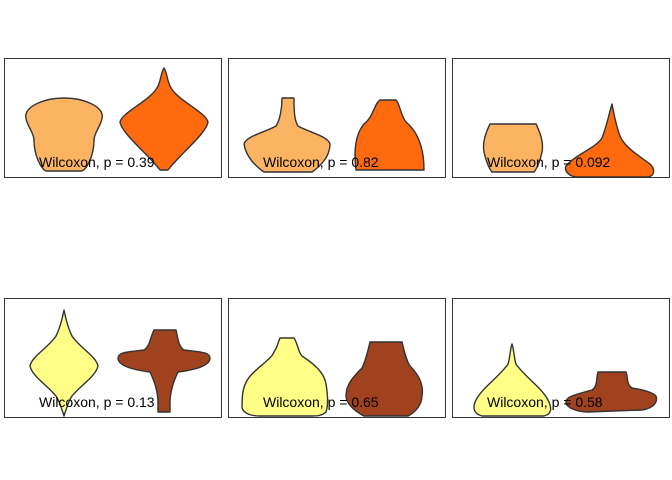  What do you see at coordinates (321, 162) in the screenshot?
I see `wilcoxon-annotation: Wilcoxon, p = 0.82` at bounding box center [321, 162].